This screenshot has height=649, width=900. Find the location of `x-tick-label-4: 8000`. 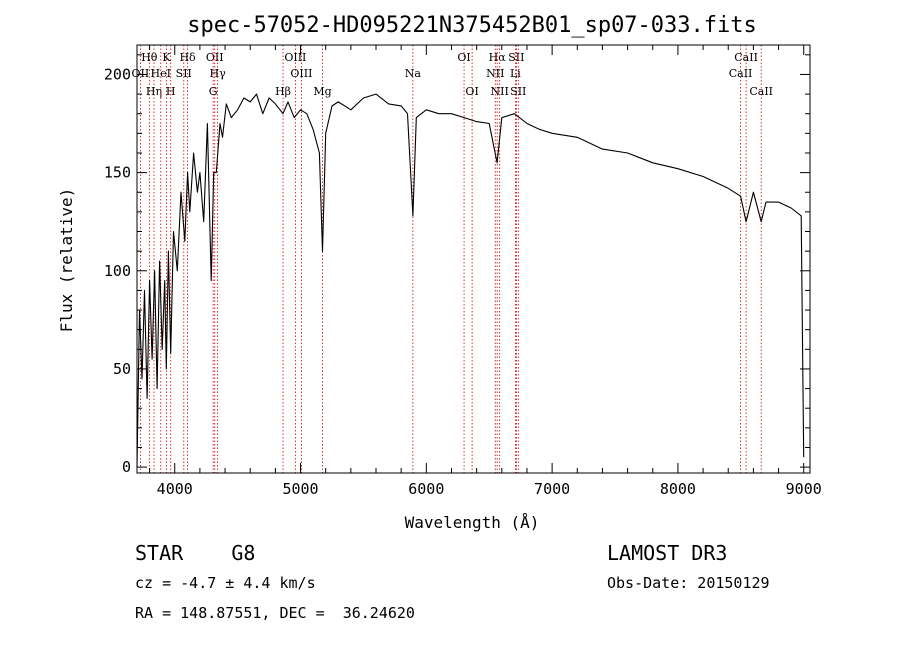

x-tick-label-4: 8000 is located at coordinates (678, 489).